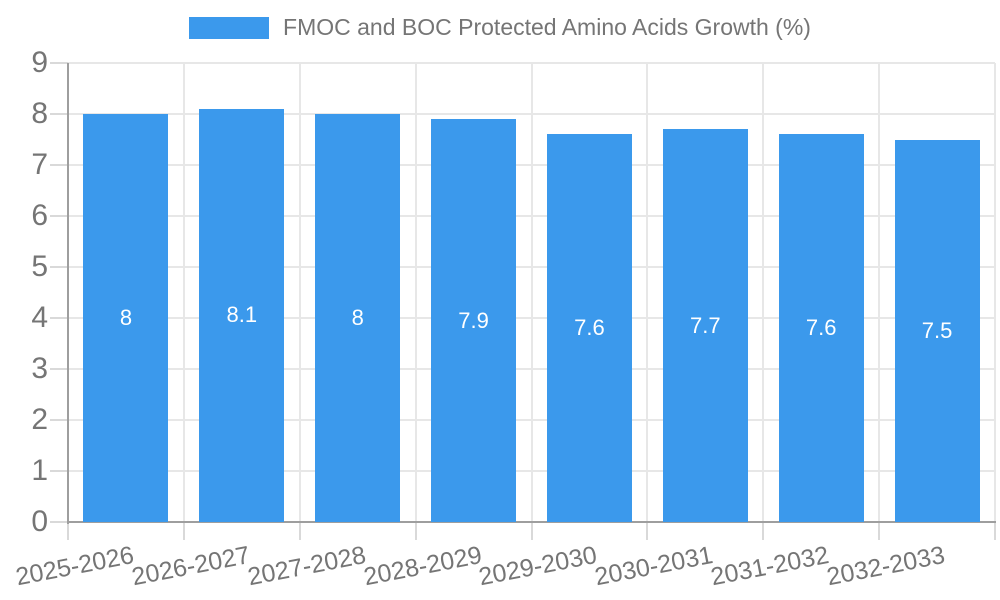 The height and width of the screenshot is (600, 1000). What do you see at coordinates (39, 419) in the screenshot?
I see `y-axis-label: 2` at bounding box center [39, 419].